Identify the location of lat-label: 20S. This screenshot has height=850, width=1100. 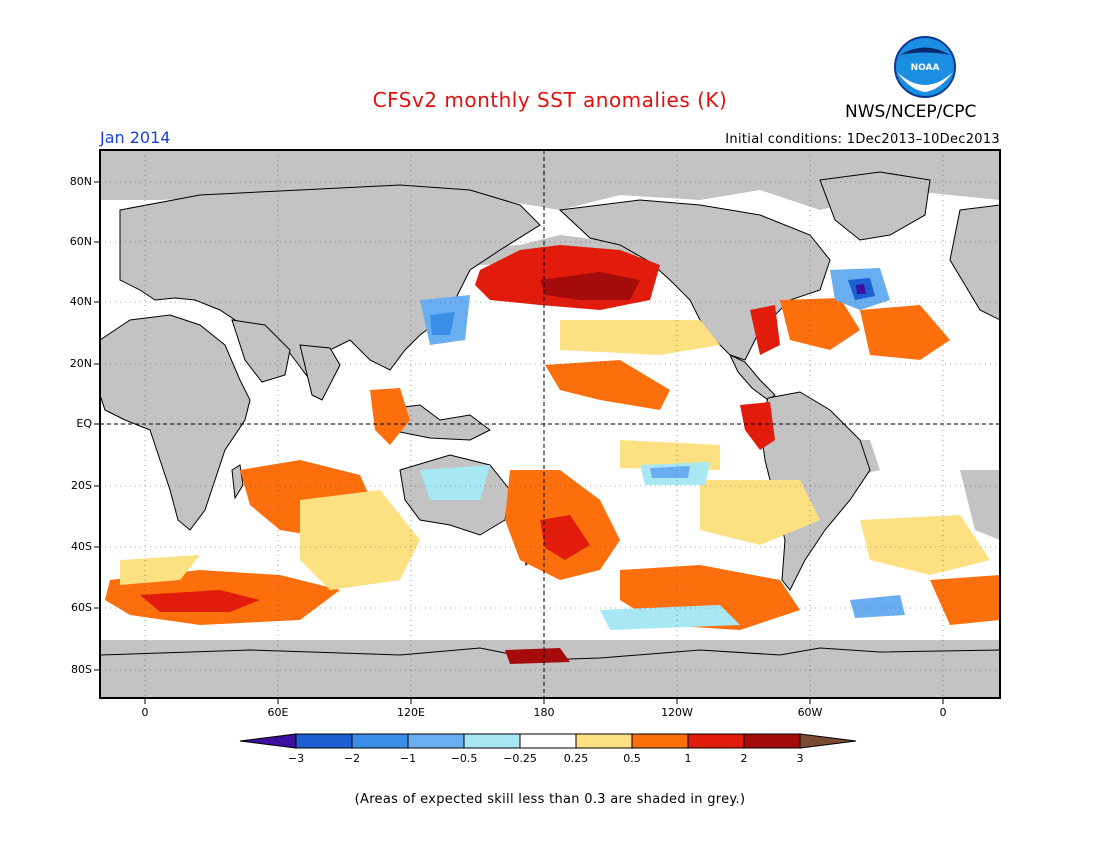
(81, 485).